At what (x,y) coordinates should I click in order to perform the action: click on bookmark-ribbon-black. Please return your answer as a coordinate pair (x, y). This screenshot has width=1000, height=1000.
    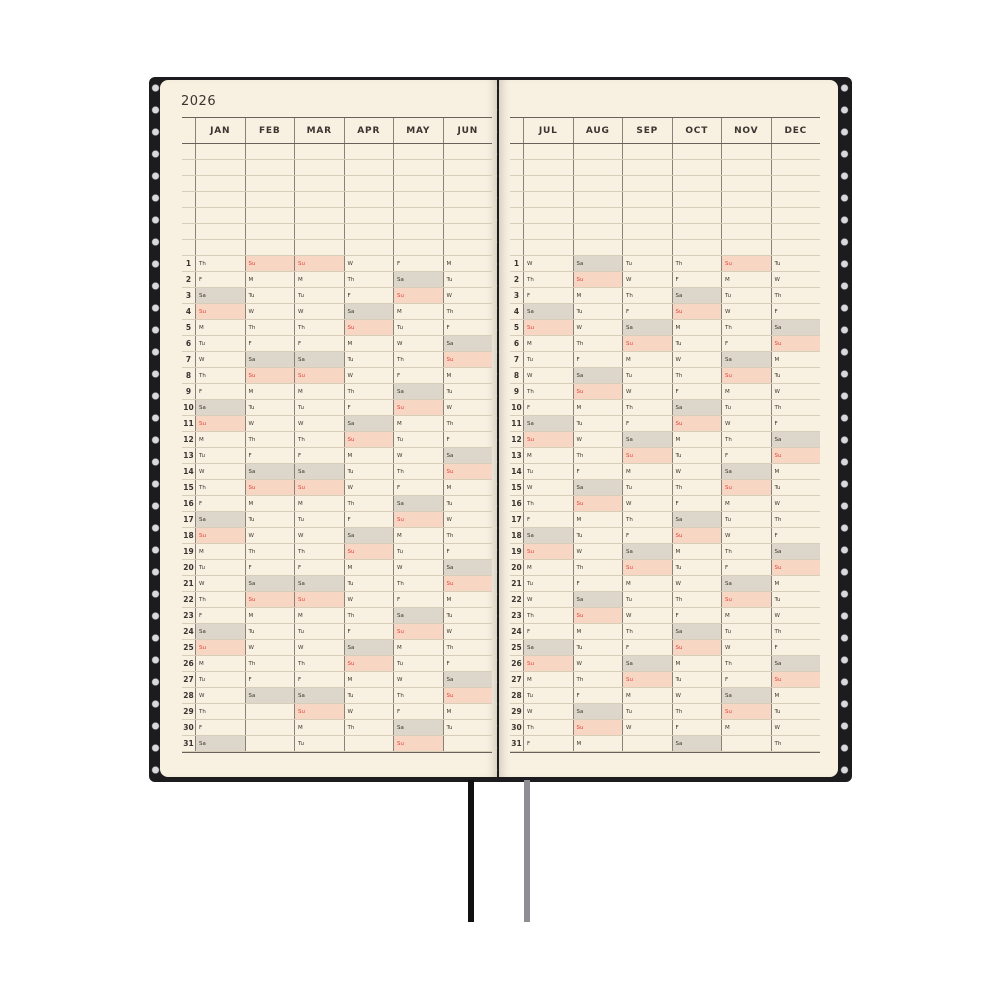
    Looking at the image, I should click on (471, 851).